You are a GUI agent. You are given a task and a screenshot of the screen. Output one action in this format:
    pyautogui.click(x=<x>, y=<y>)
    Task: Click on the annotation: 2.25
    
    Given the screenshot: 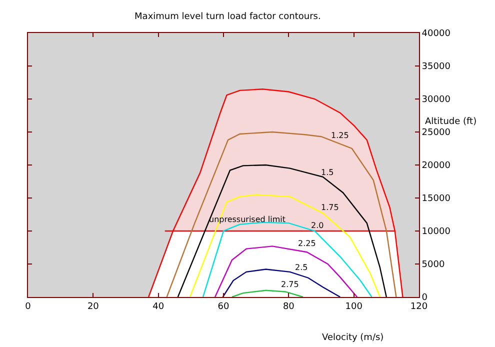 What is the action you would take?
    pyautogui.click(x=307, y=243)
    